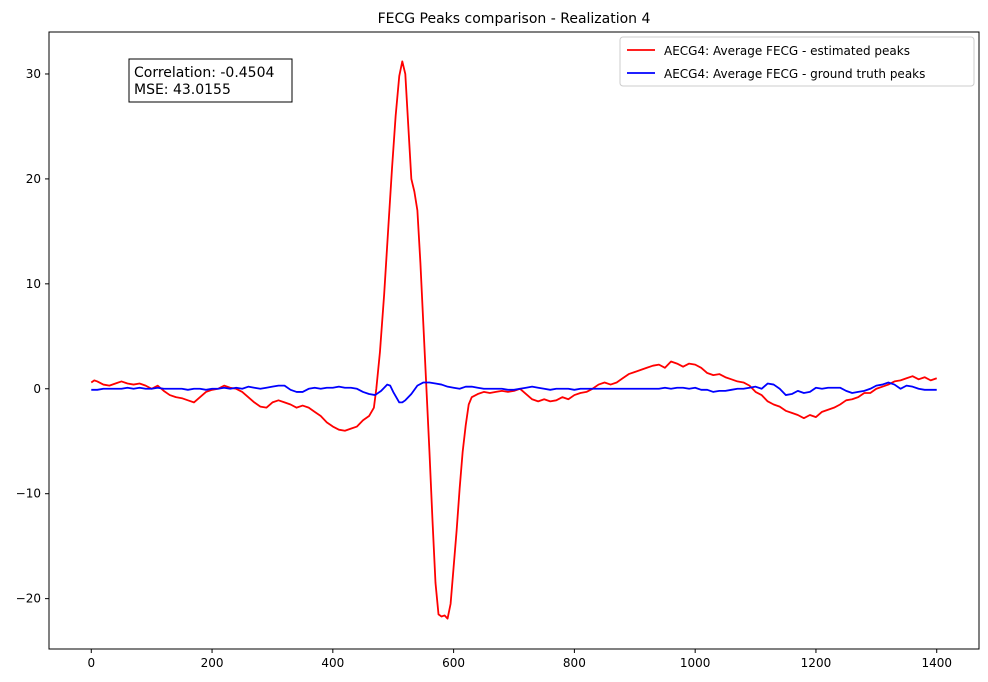  I want to click on chart-title: FECG Peaks comparison - Realization 4, so click(514, 19).